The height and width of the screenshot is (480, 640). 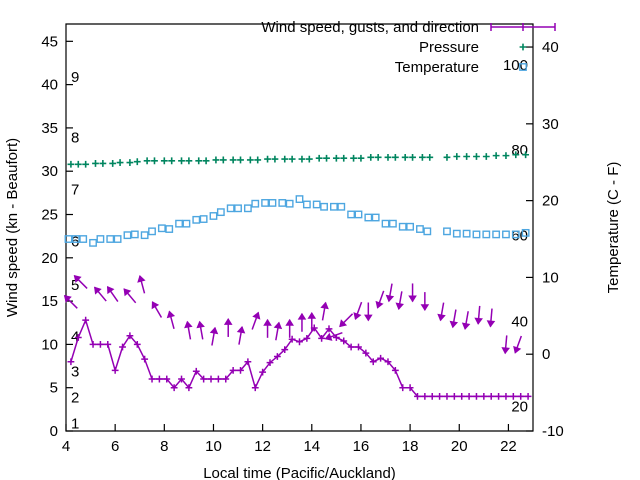 I want to click on left-axis-ticks: 0 5 10 15 20 25 30 35 40 45, so click(x=57, y=236).